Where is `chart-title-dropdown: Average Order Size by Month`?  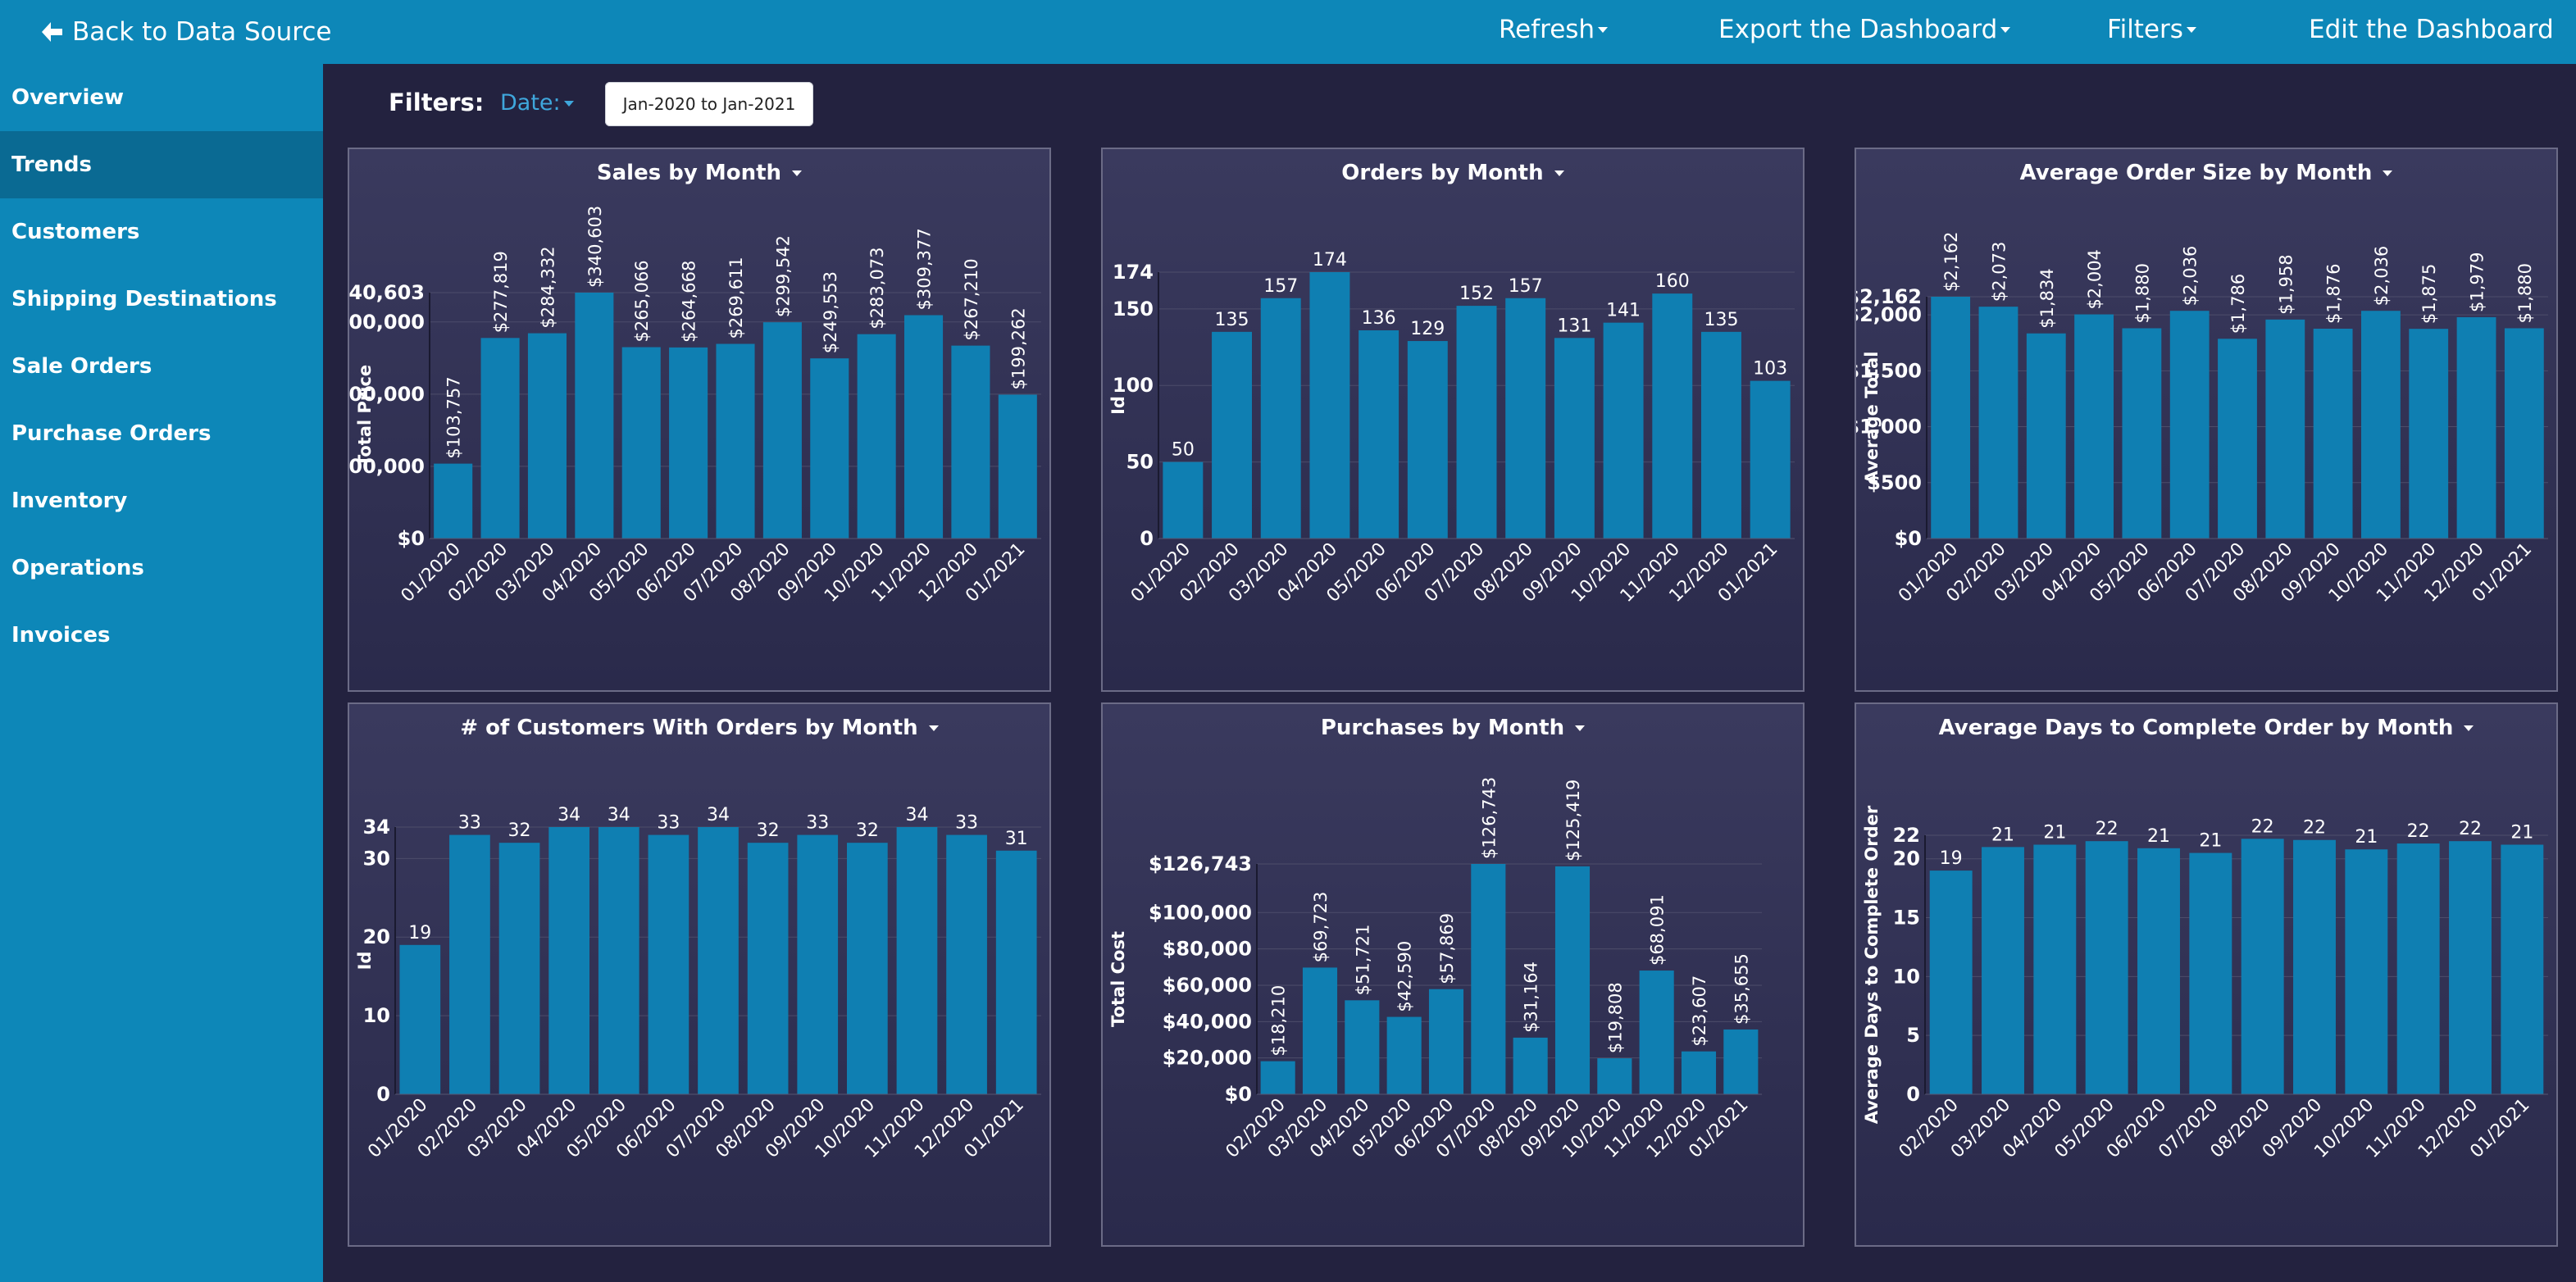 chart-title-dropdown: Average Order Size by Month is located at coordinates (2206, 173).